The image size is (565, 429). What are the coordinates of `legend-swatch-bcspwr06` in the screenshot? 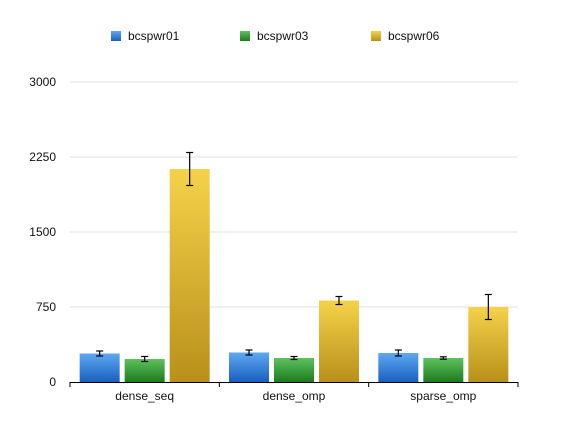 It's located at (376, 36).